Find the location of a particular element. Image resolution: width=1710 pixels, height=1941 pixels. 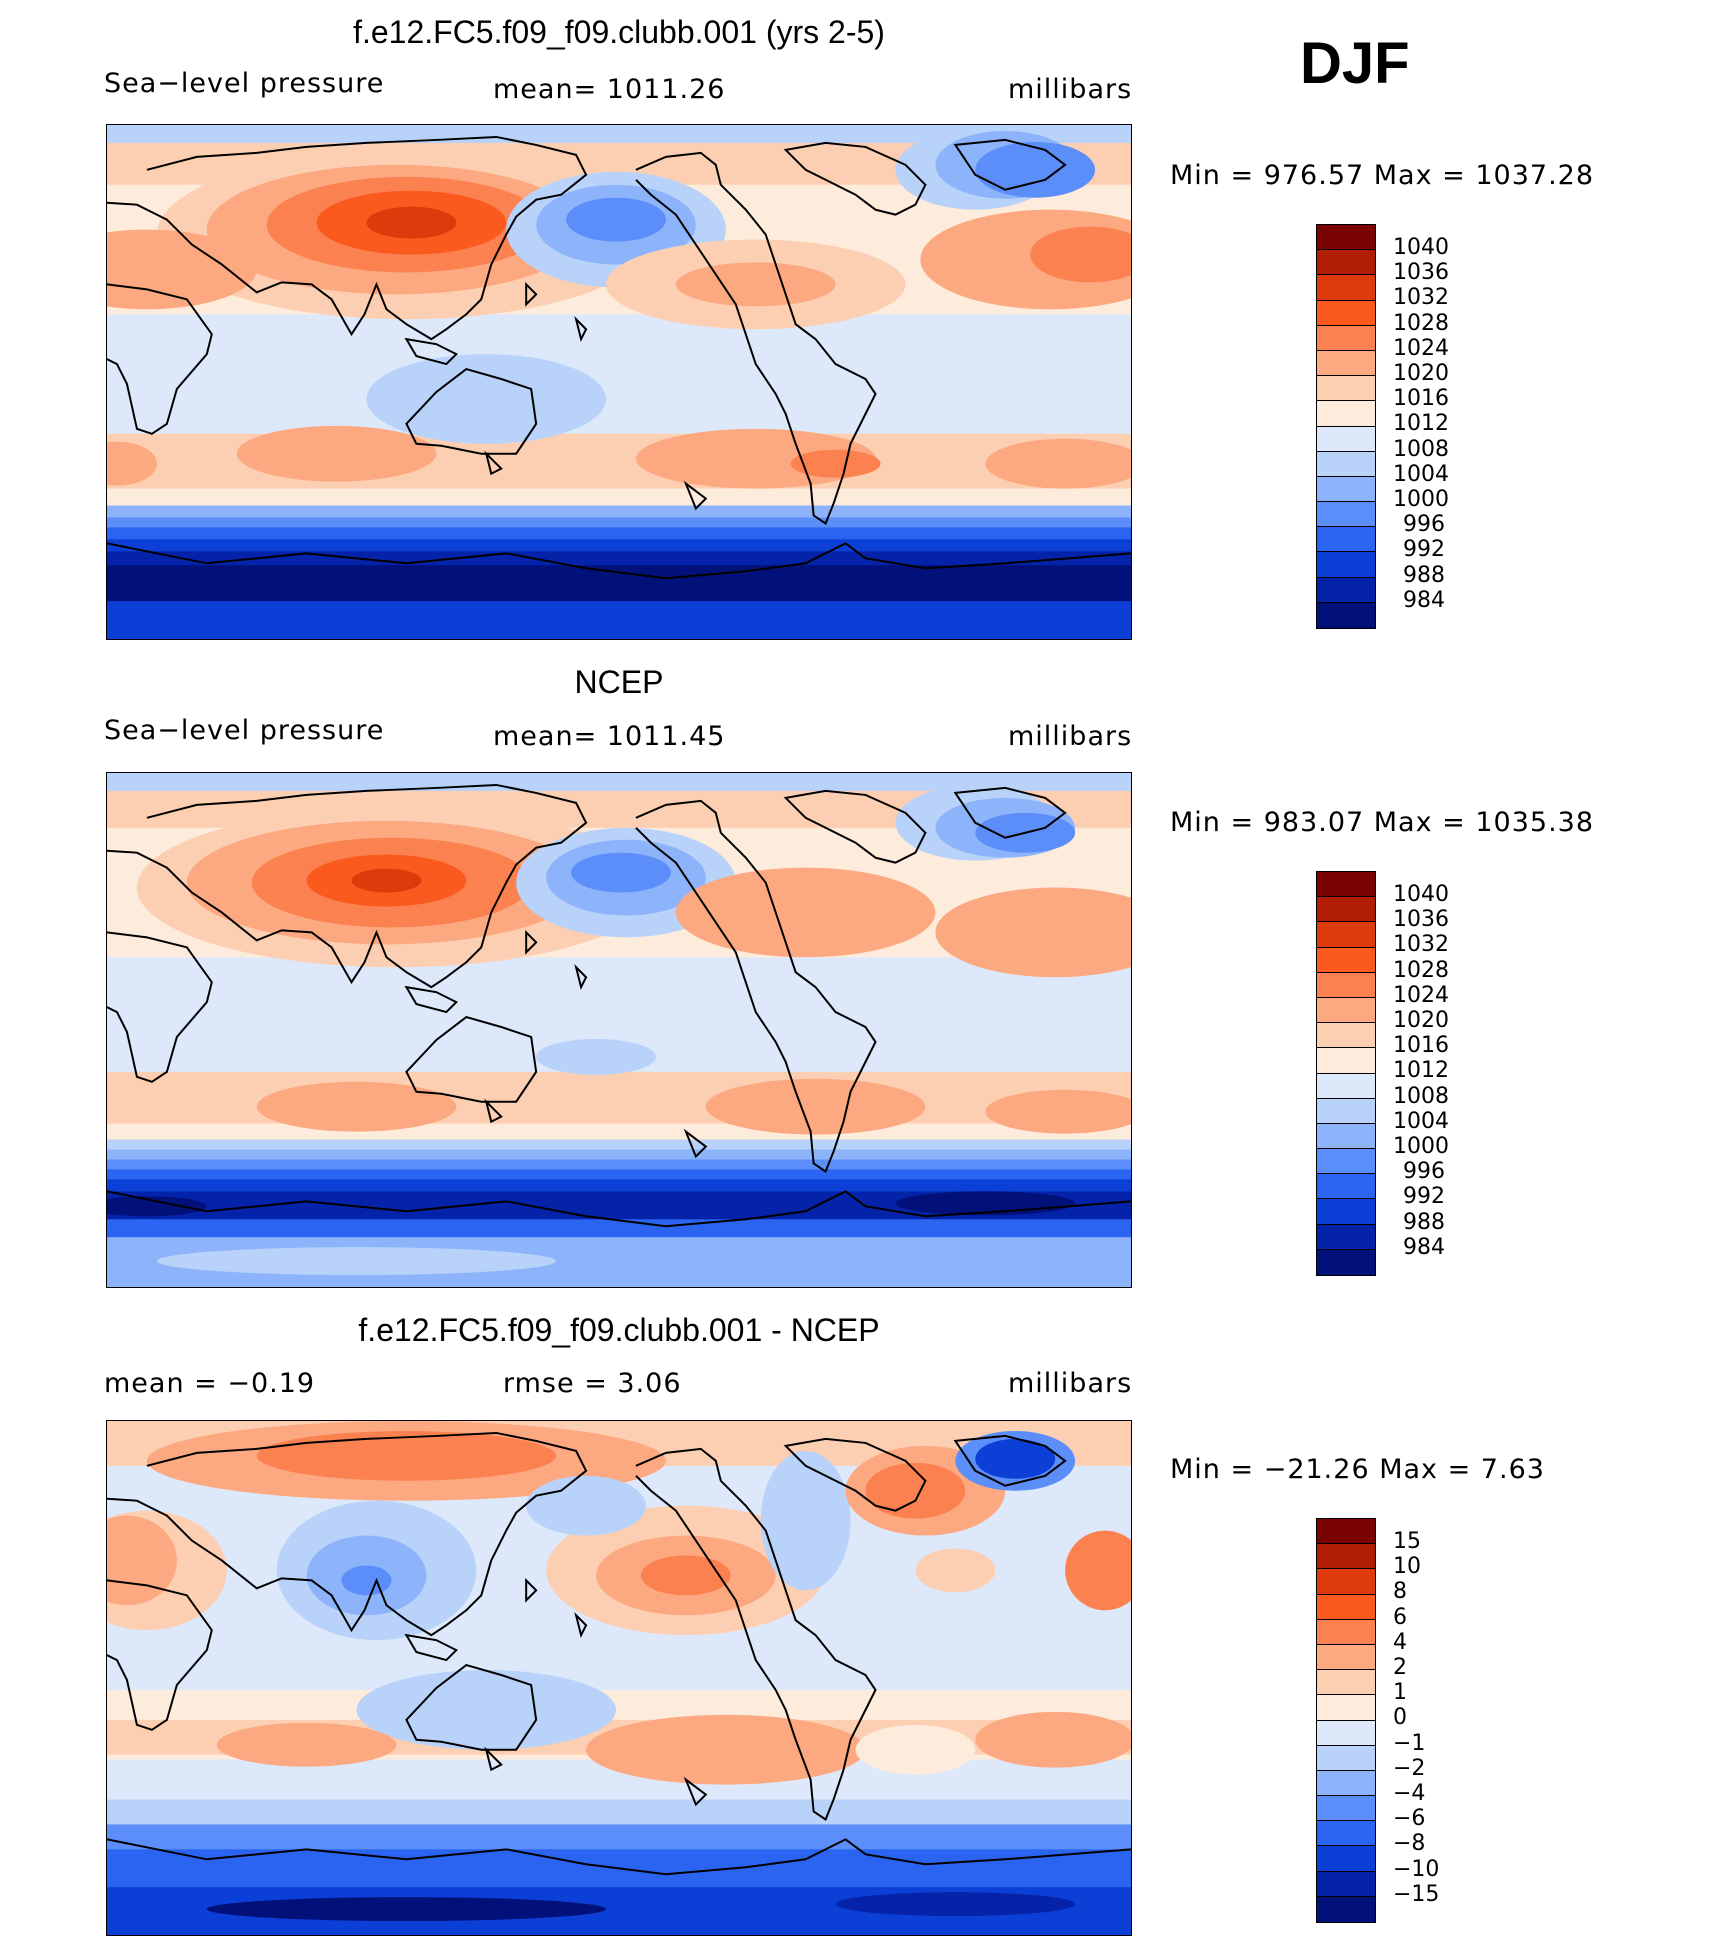

colorbar-label: −8 is located at coordinates (1409, 1844).